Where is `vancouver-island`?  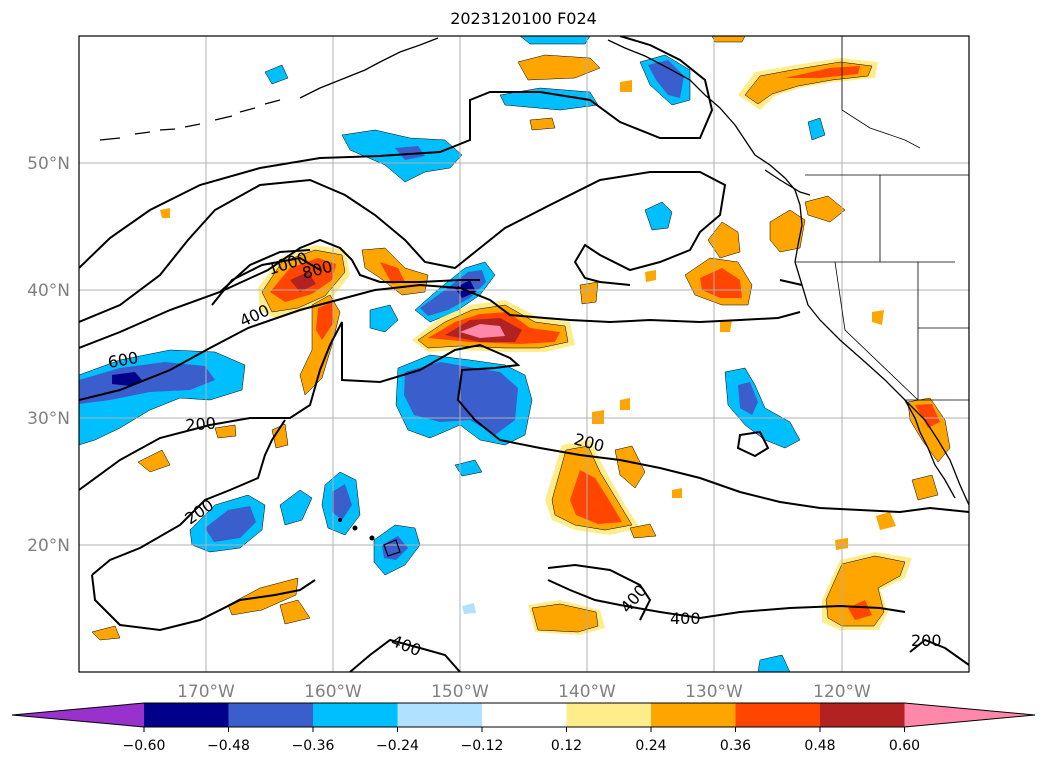 vancouver-island is located at coordinates (787, 182).